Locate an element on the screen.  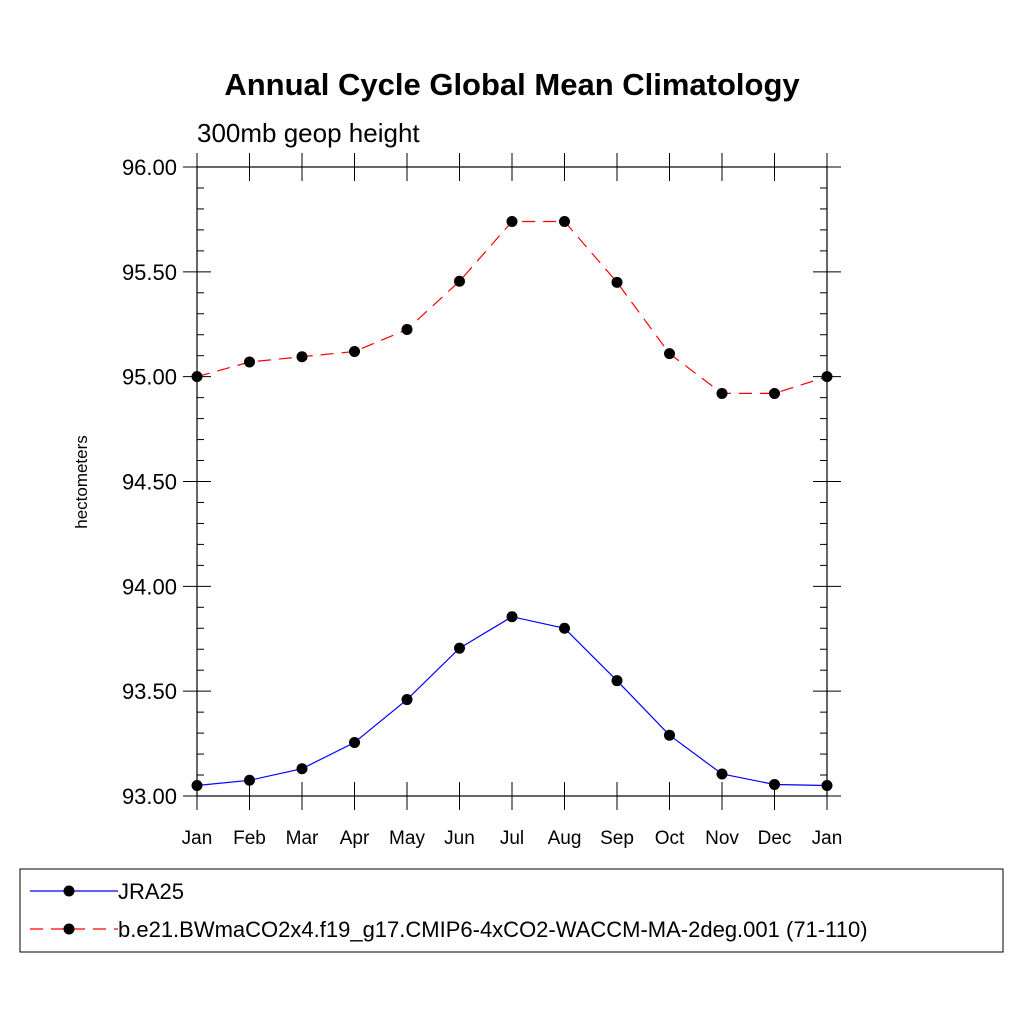
y-tick-label: 93.00 is located at coordinates (149, 796).